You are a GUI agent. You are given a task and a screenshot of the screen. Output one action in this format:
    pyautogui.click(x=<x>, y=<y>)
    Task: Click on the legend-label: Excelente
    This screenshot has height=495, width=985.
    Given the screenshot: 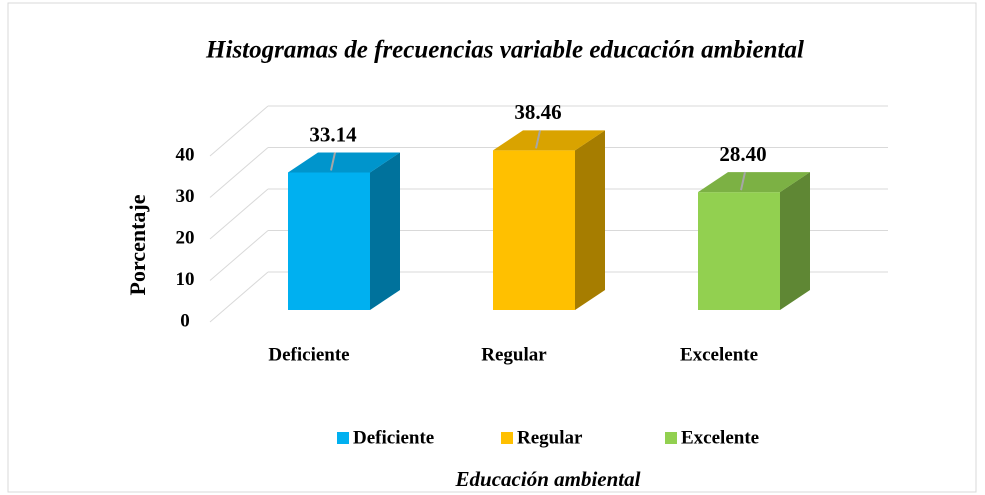 What is the action you would take?
    pyautogui.click(x=720, y=437)
    